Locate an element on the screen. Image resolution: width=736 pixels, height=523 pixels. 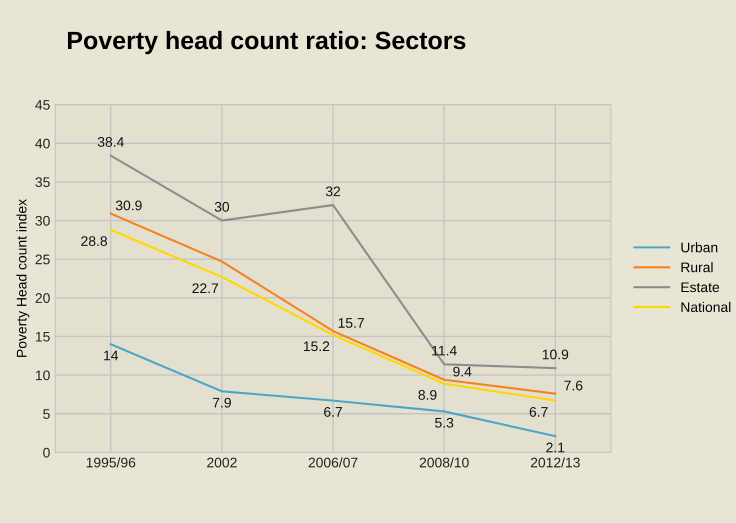
y-tick-label: 45 is located at coordinates (42, 105).